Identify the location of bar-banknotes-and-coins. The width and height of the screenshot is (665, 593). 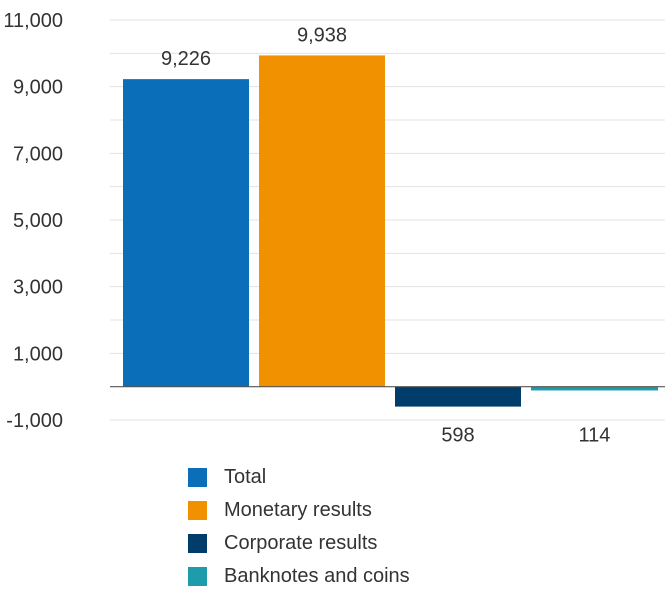
(594, 388).